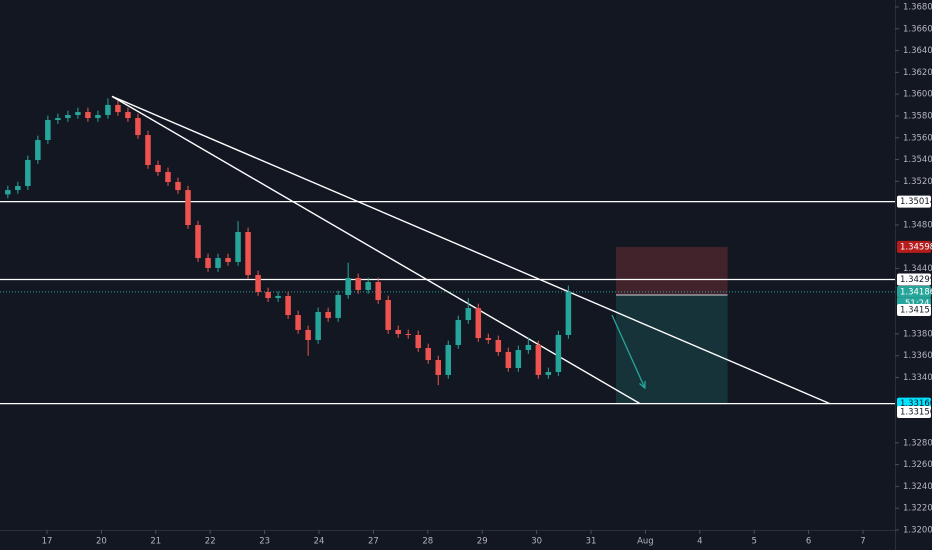 The image size is (932, 550). Describe the element at coordinates (699, 542) in the screenshot. I see `x-tick-label: 4` at that location.